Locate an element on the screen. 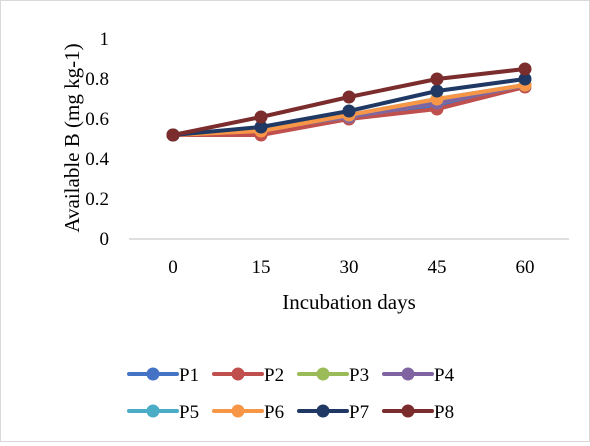 The image size is (590, 446). series-p7 is located at coordinates (349, 107).